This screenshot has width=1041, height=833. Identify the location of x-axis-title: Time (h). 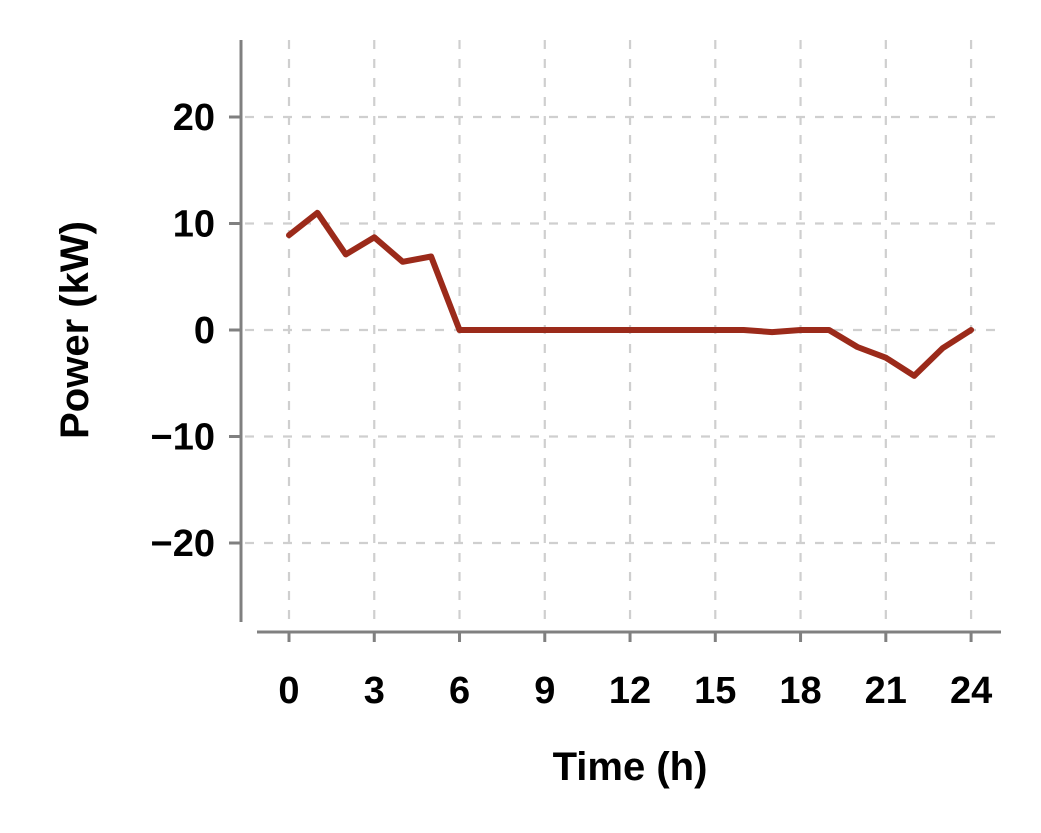
(630, 767).